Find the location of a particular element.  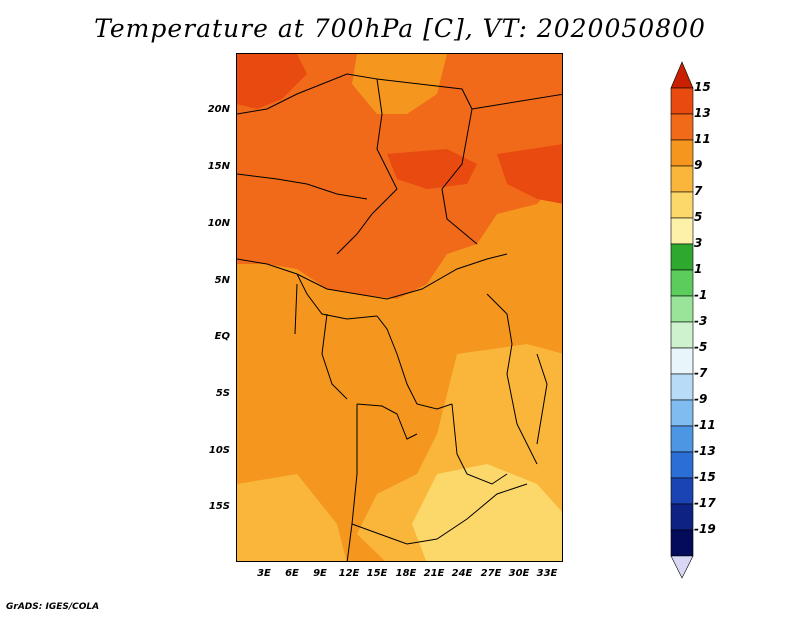

field-region-13-15-east is located at coordinates (529, 174).